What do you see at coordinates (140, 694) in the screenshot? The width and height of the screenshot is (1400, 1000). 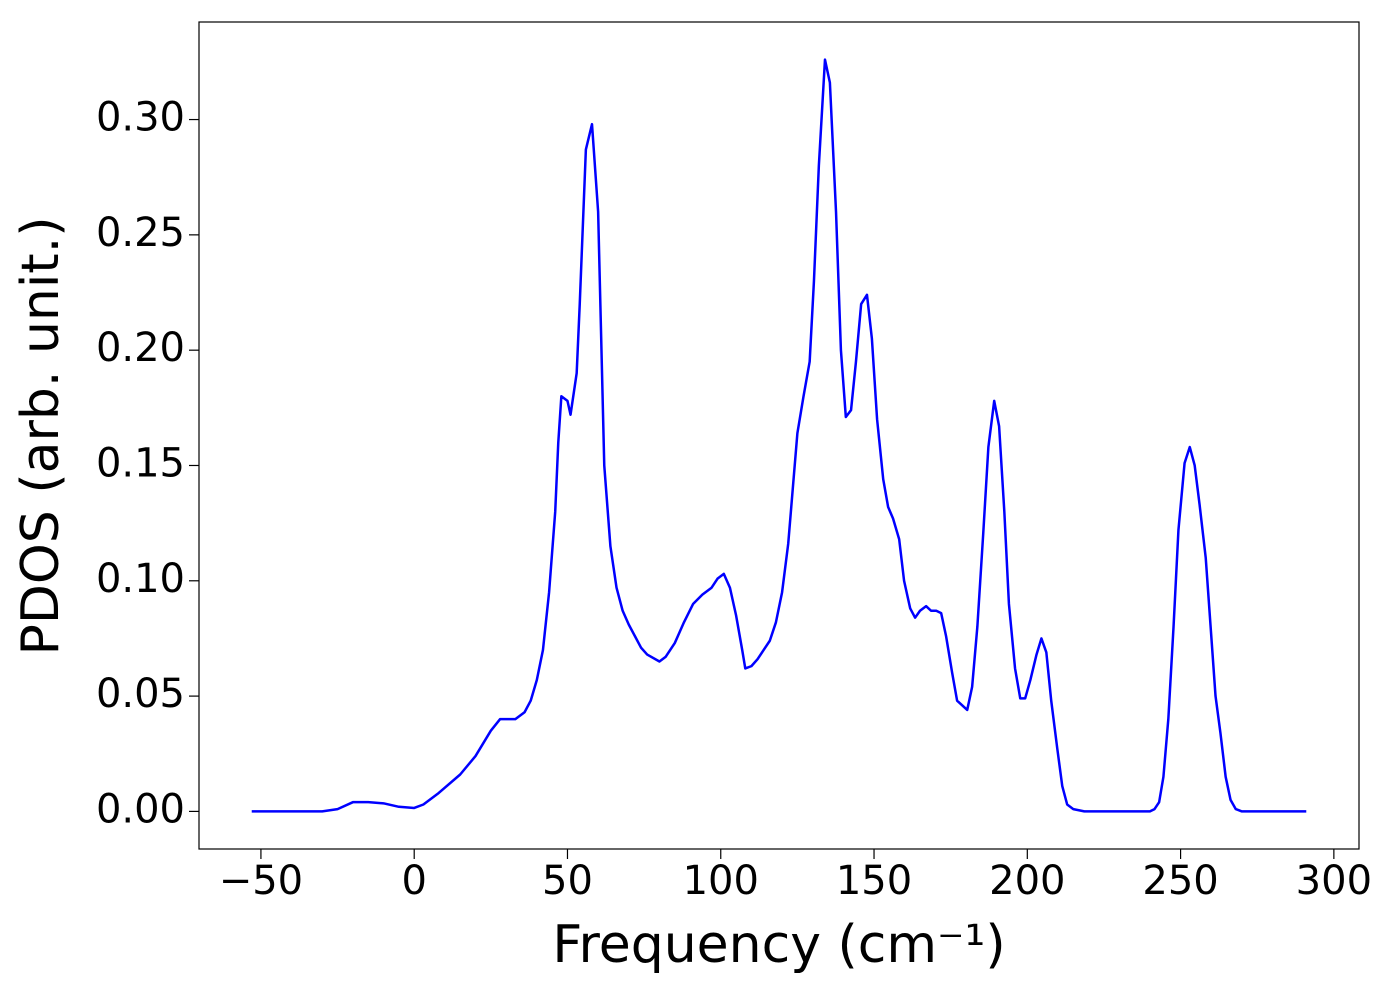 I see `y-tick-label: 0.05` at bounding box center [140, 694].